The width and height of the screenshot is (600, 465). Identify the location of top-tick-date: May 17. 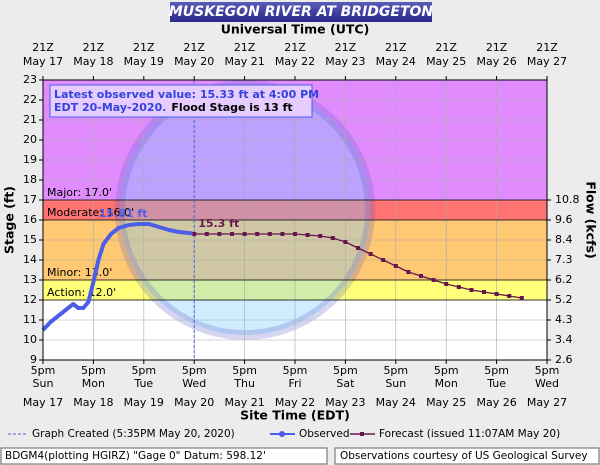
(43, 61).